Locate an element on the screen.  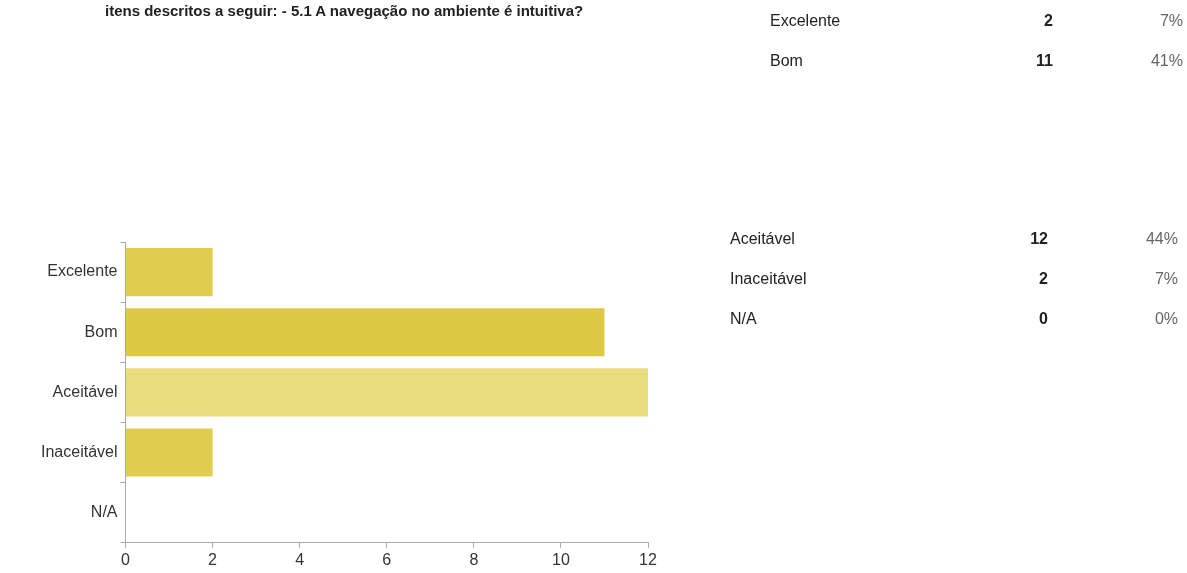
x-tick-label: 10 is located at coordinates (561, 559).